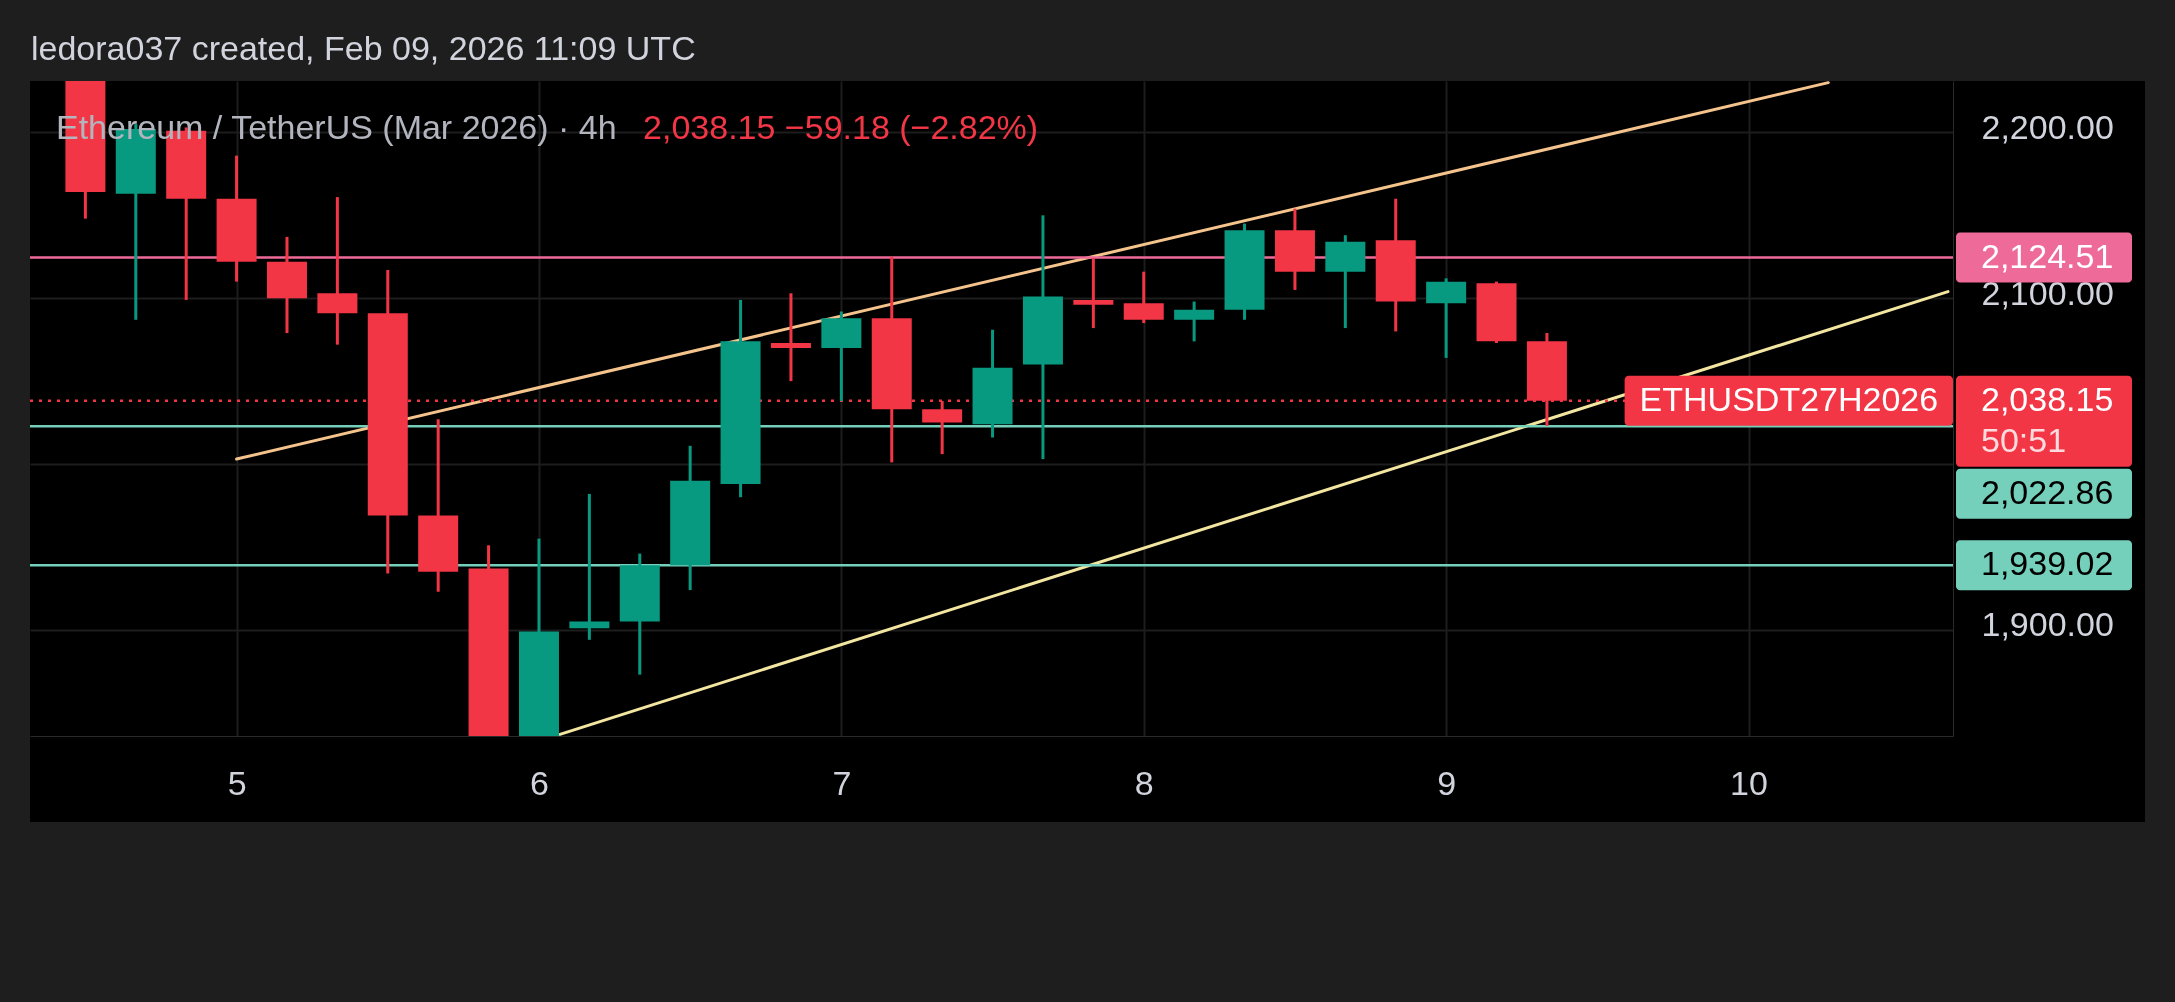  Describe the element at coordinates (336, 127) in the screenshot. I see `text: Ethereum / TetherUS (Mar 2026) · 4h` at that location.